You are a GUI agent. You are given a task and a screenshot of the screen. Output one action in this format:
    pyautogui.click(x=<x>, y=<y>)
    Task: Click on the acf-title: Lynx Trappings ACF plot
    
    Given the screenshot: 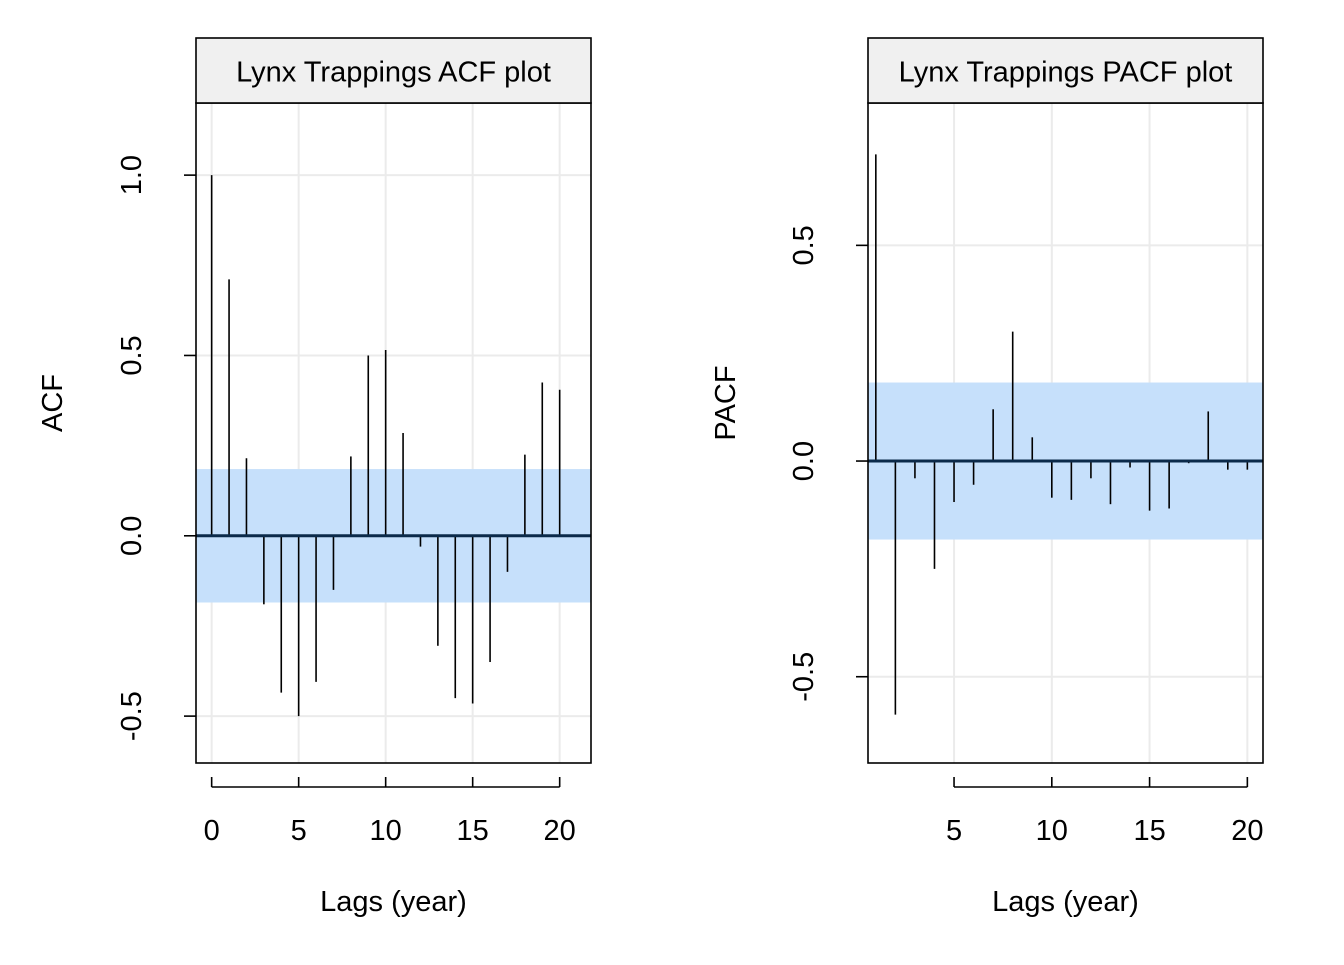 What is the action you would take?
    pyautogui.click(x=393, y=73)
    